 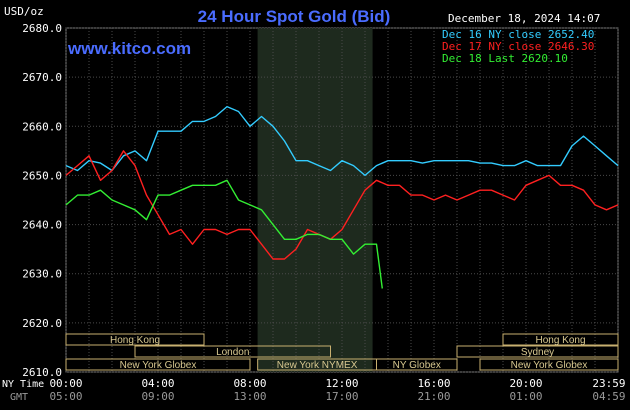 I want to click on timestamp: December 18, 2024 14:07, so click(x=524, y=18).